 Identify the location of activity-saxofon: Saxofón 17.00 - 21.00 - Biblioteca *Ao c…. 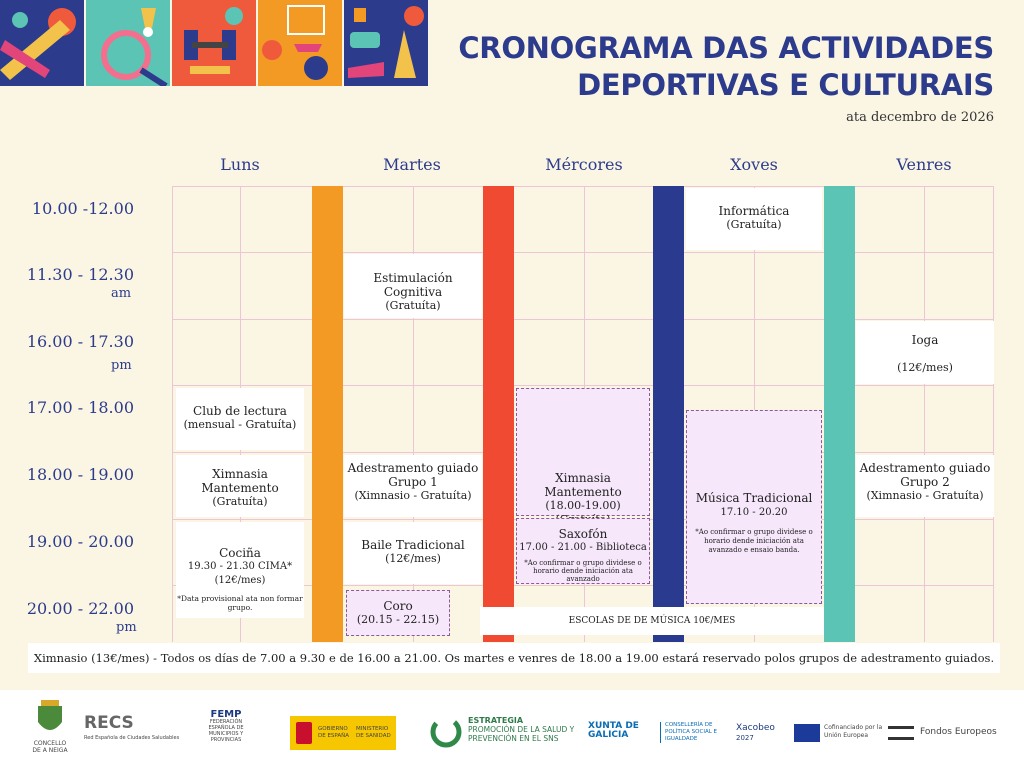
(583, 551).